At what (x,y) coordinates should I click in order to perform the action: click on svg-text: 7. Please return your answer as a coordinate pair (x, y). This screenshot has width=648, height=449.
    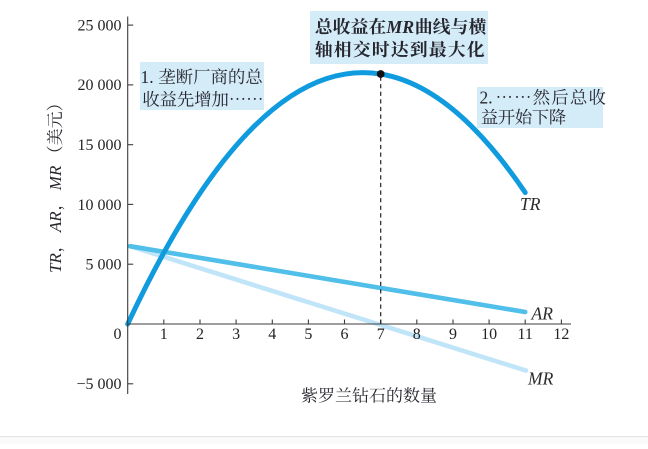
    Looking at the image, I should click on (381, 334).